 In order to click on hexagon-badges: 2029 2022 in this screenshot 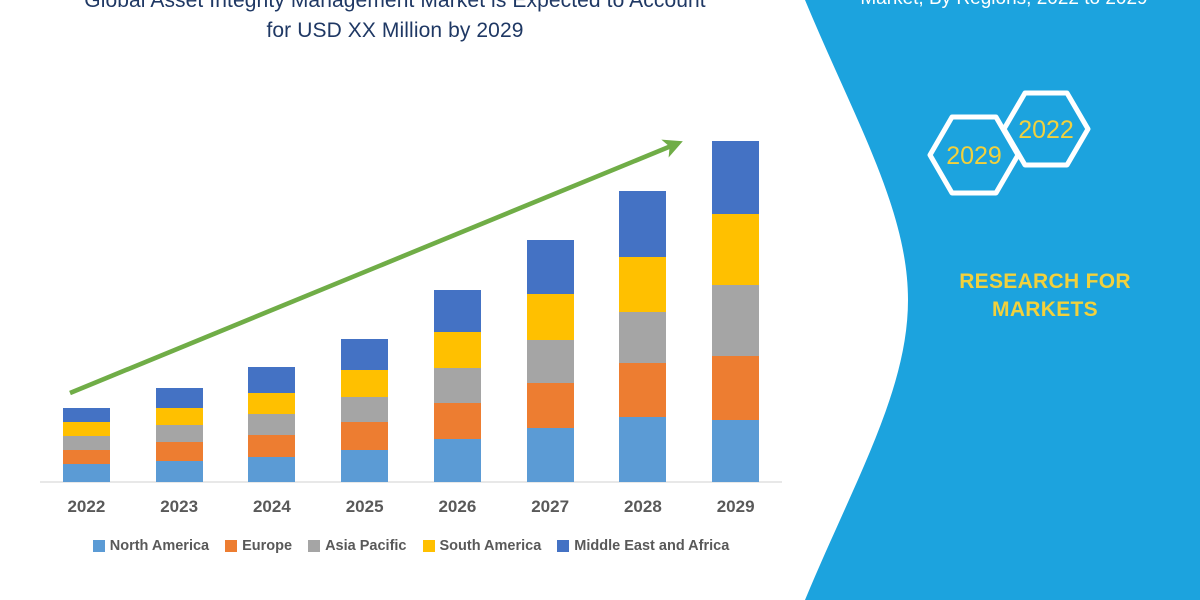, I will do `click(1009, 143)`.